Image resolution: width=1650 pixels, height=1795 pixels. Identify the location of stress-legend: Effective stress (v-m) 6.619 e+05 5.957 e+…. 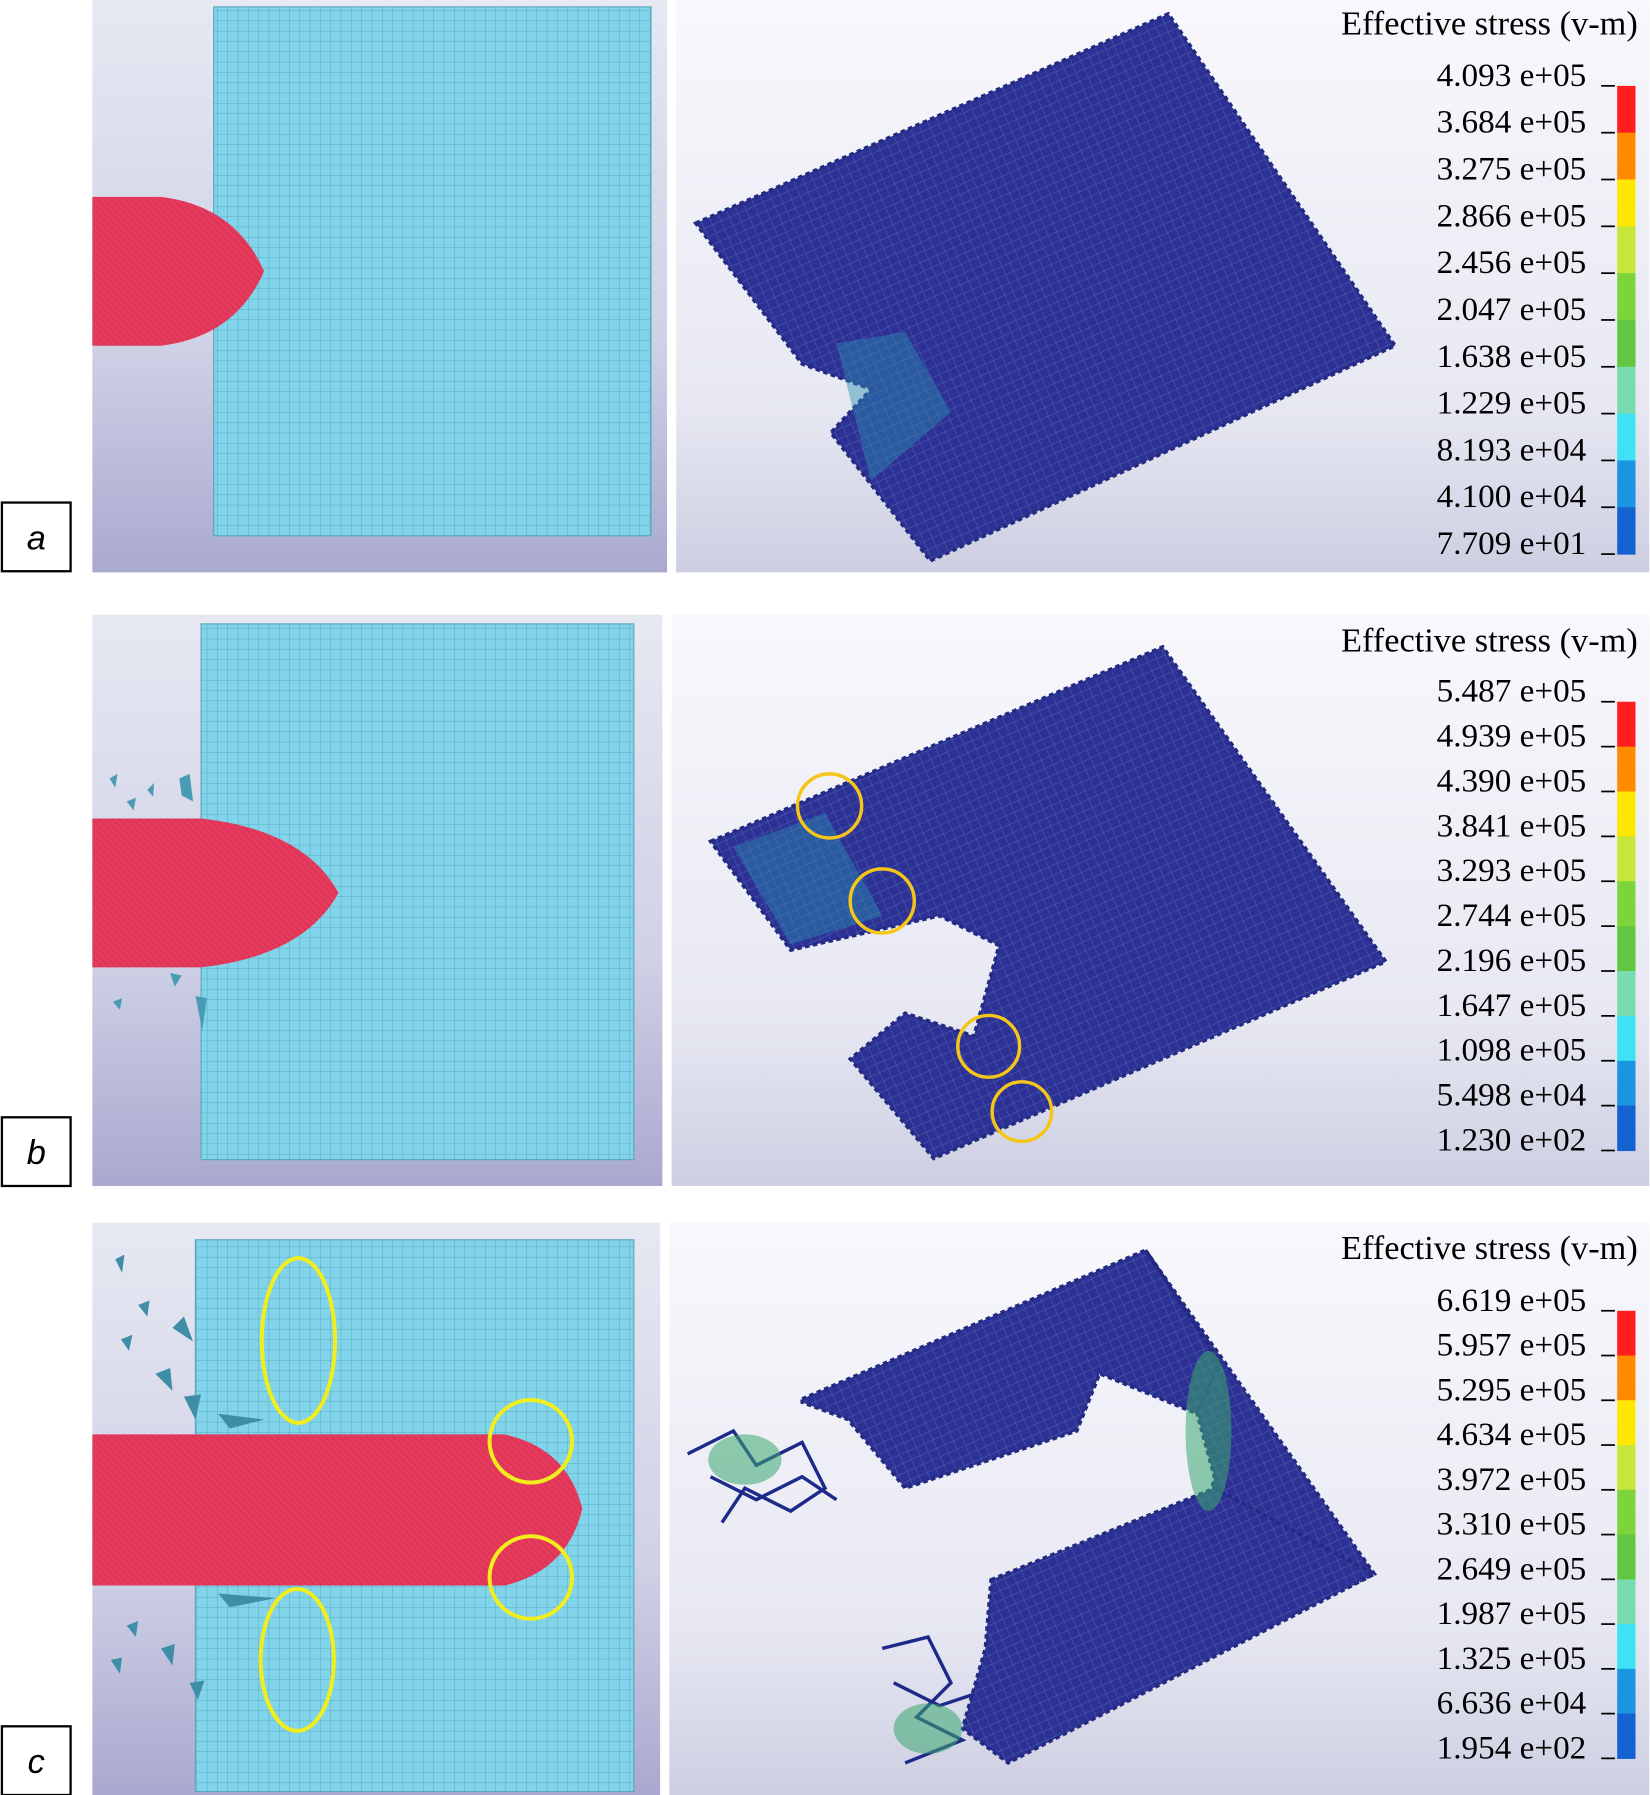
(1489, 1497).